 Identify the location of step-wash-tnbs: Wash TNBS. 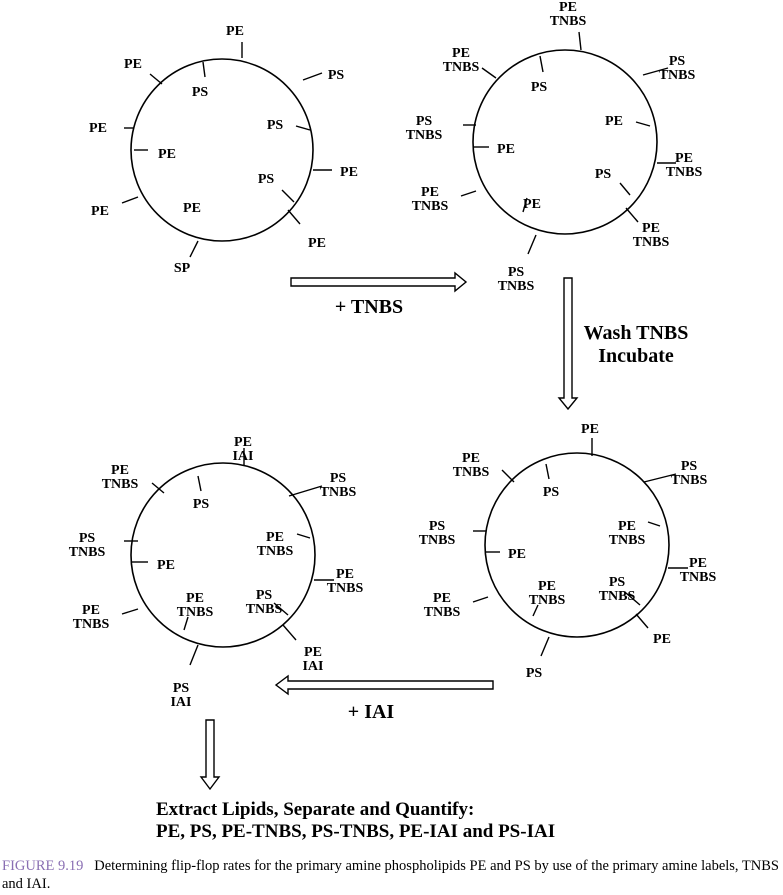
(636, 333).